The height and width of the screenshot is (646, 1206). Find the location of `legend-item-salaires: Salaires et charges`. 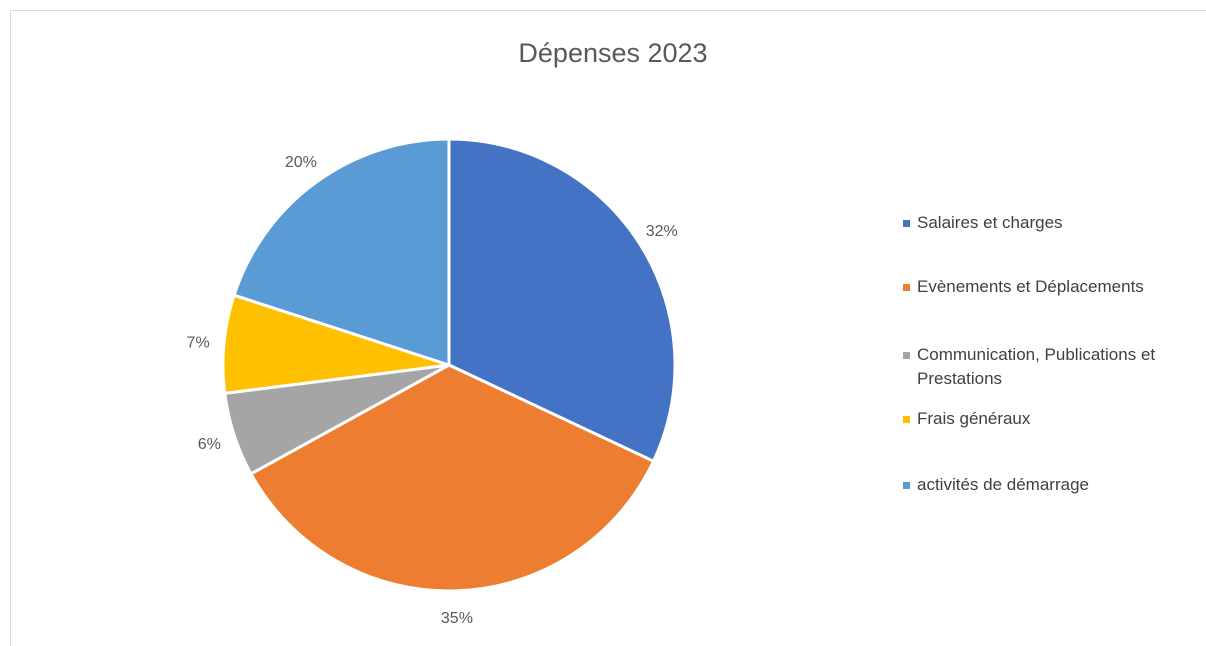

legend-item-salaires: Salaires et charges is located at coordinates (1053, 223).